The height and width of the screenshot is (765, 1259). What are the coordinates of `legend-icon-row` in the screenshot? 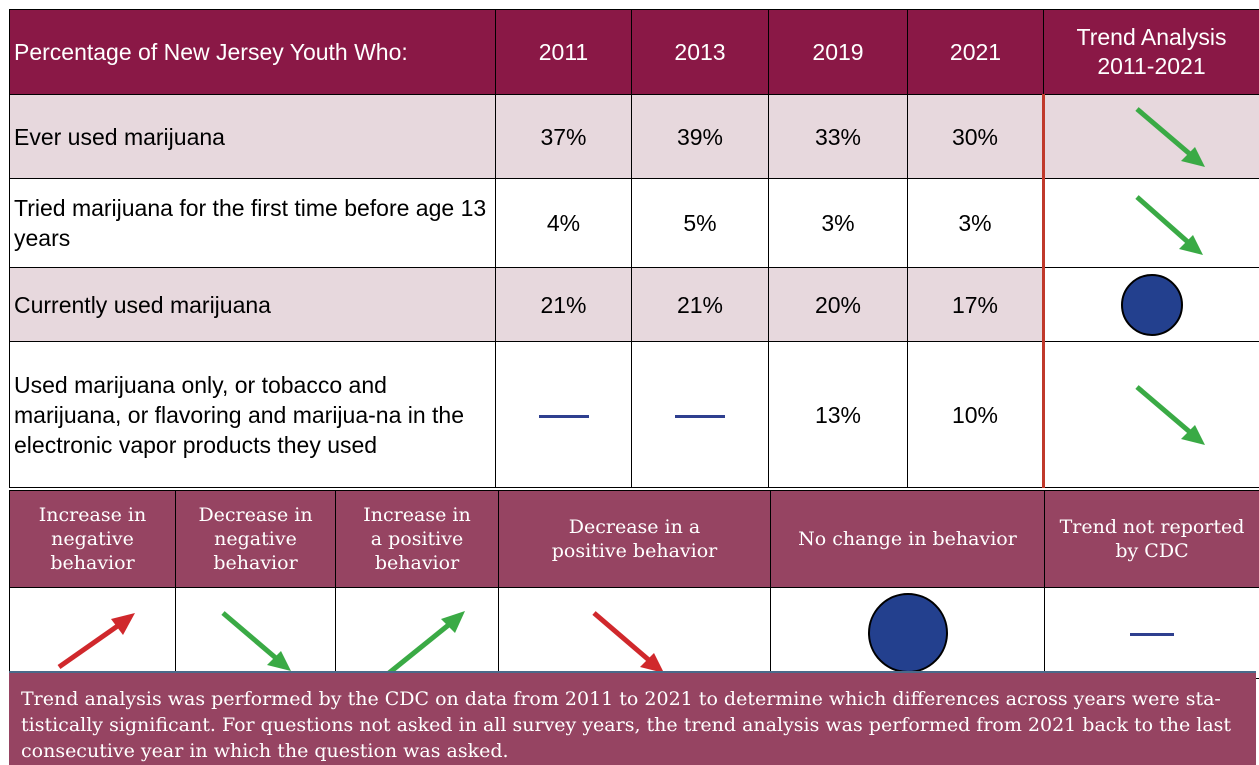 It's located at (634, 633).